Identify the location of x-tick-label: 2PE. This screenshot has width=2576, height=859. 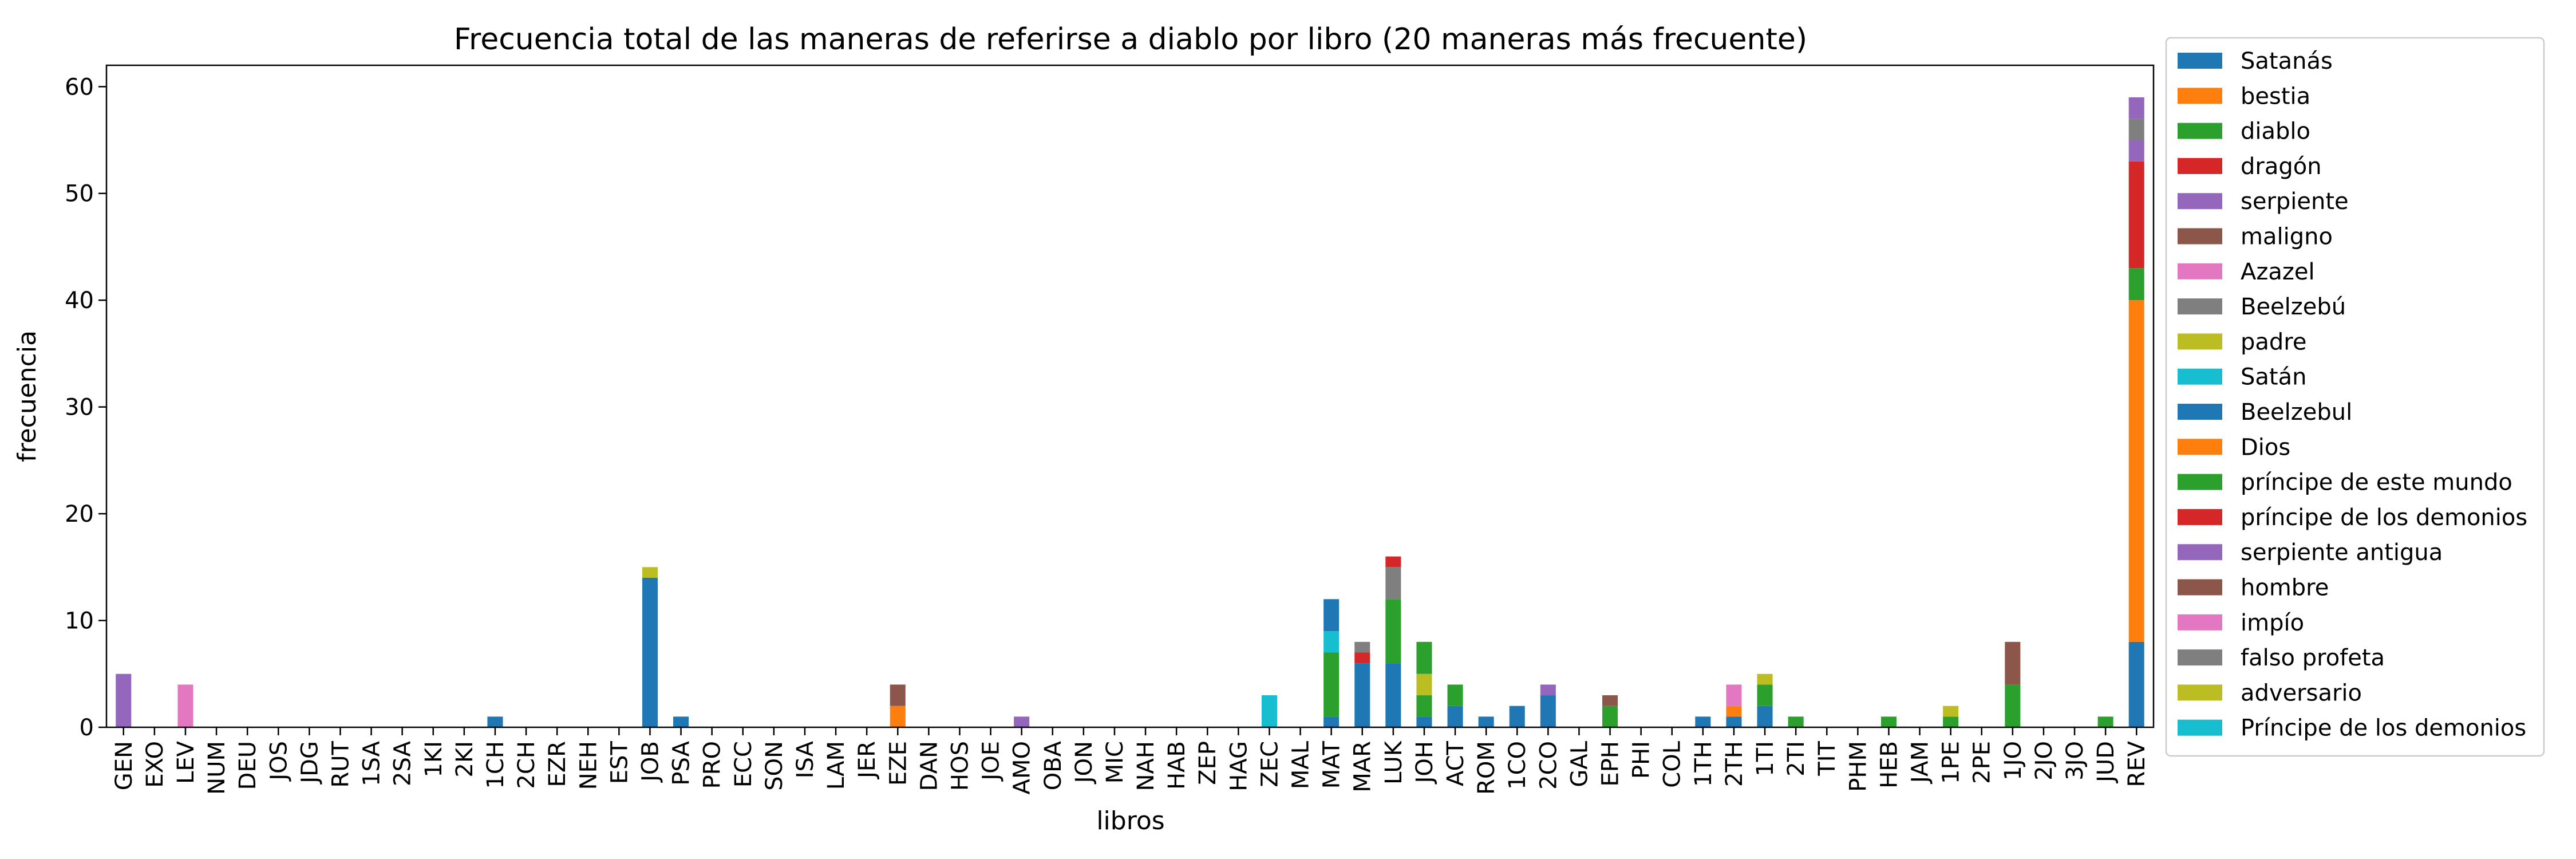
(1982, 762).